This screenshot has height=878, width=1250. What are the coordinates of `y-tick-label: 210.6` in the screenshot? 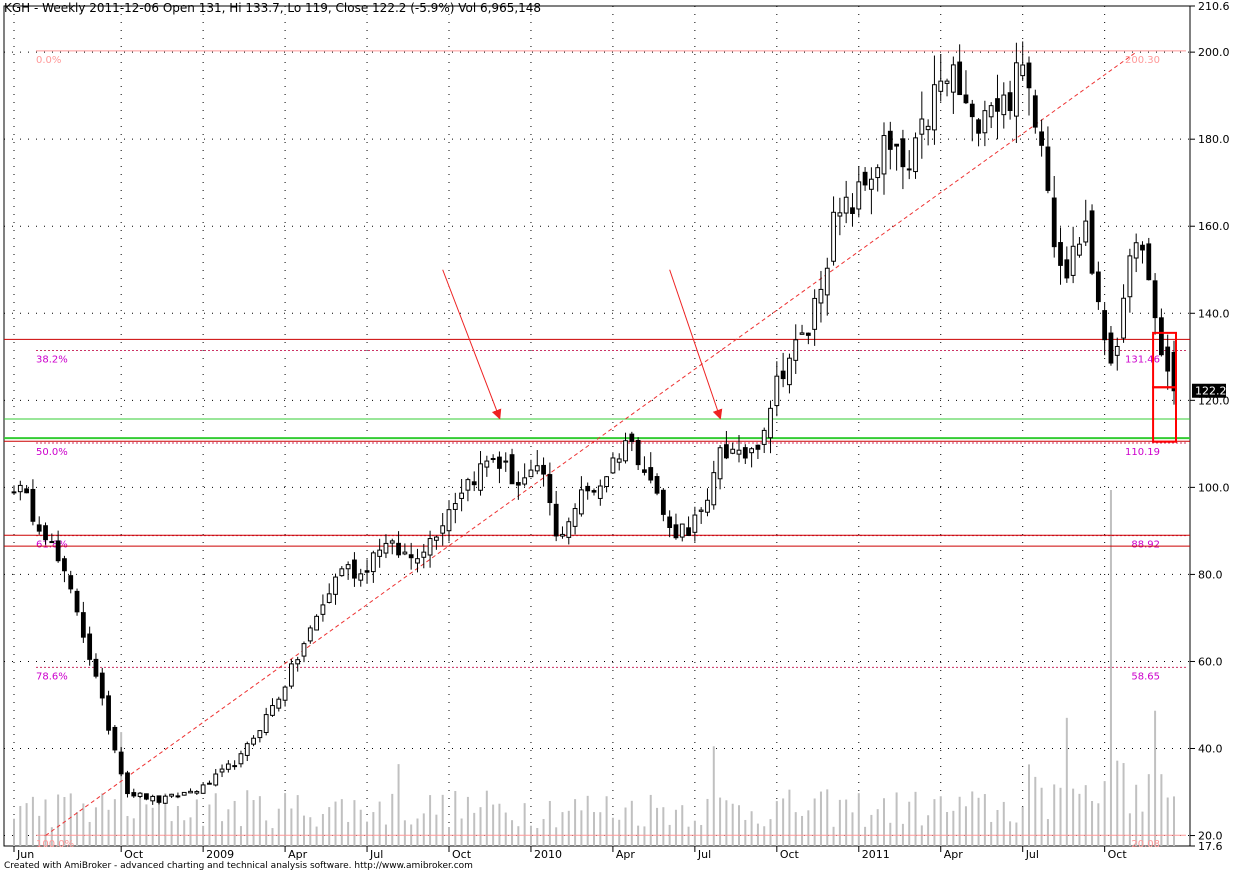 It's located at (1214, 6).